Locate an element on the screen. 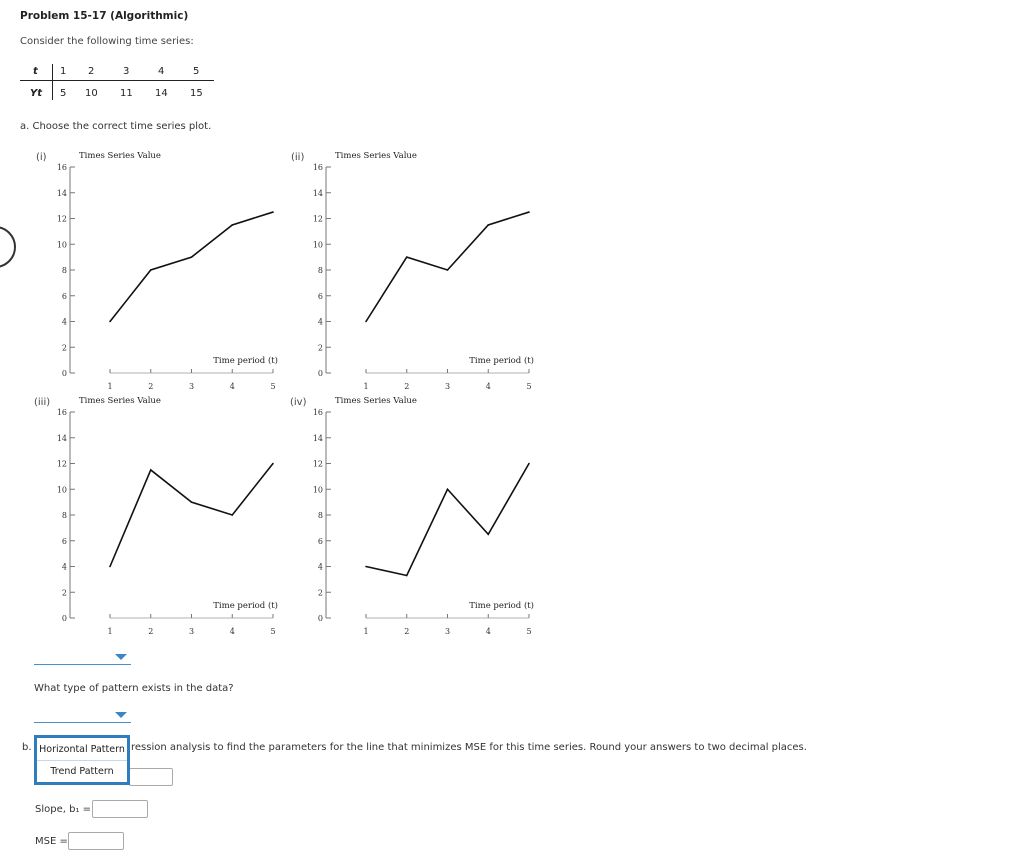 Image resolution: width=1024 pixels, height=858 pixels. plot-choice-dropdown is located at coordinates (82, 659).